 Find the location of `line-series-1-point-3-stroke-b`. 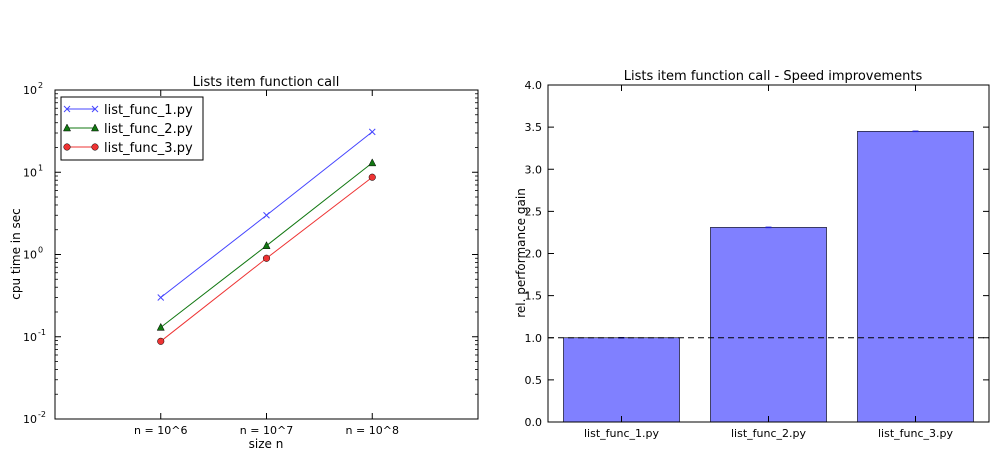

line-series-1-point-3-stroke-b is located at coordinates (372, 132).